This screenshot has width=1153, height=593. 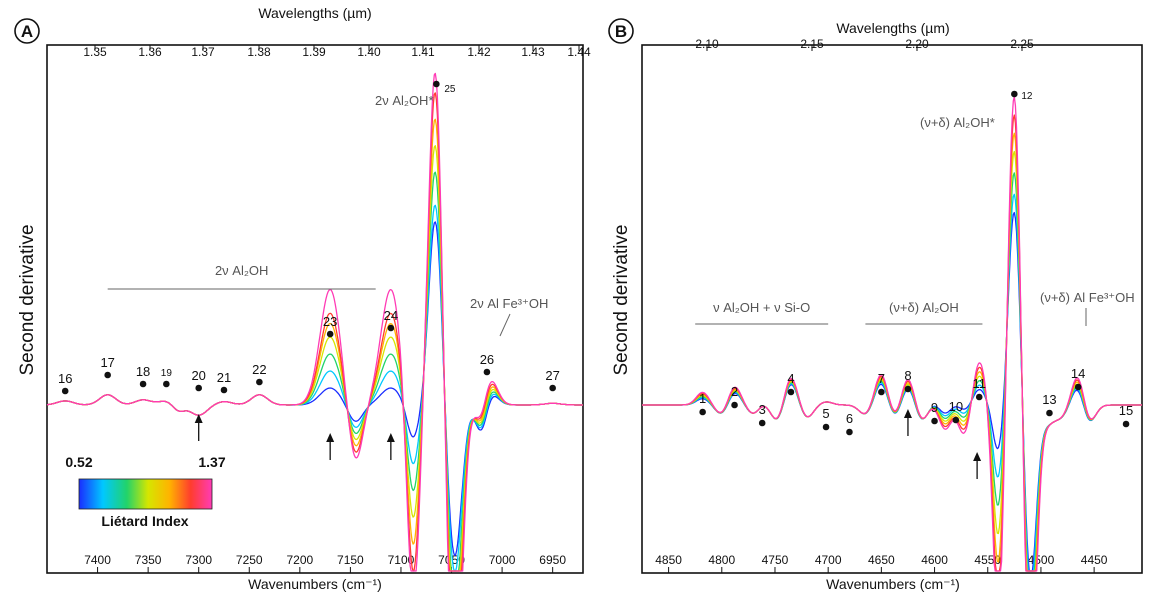 What do you see at coordinates (145, 494) in the screenshot?
I see `colorbar` at bounding box center [145, 494].